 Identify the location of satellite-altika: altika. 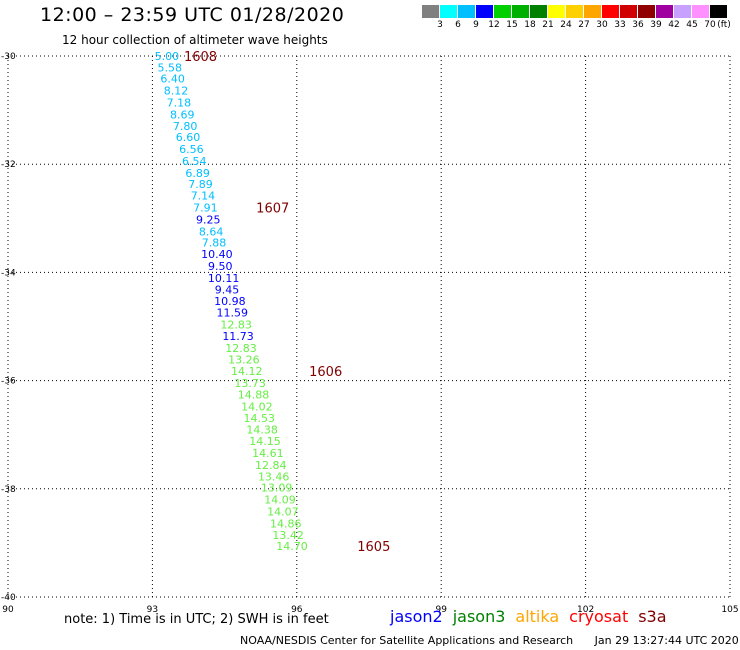
(537, 616).